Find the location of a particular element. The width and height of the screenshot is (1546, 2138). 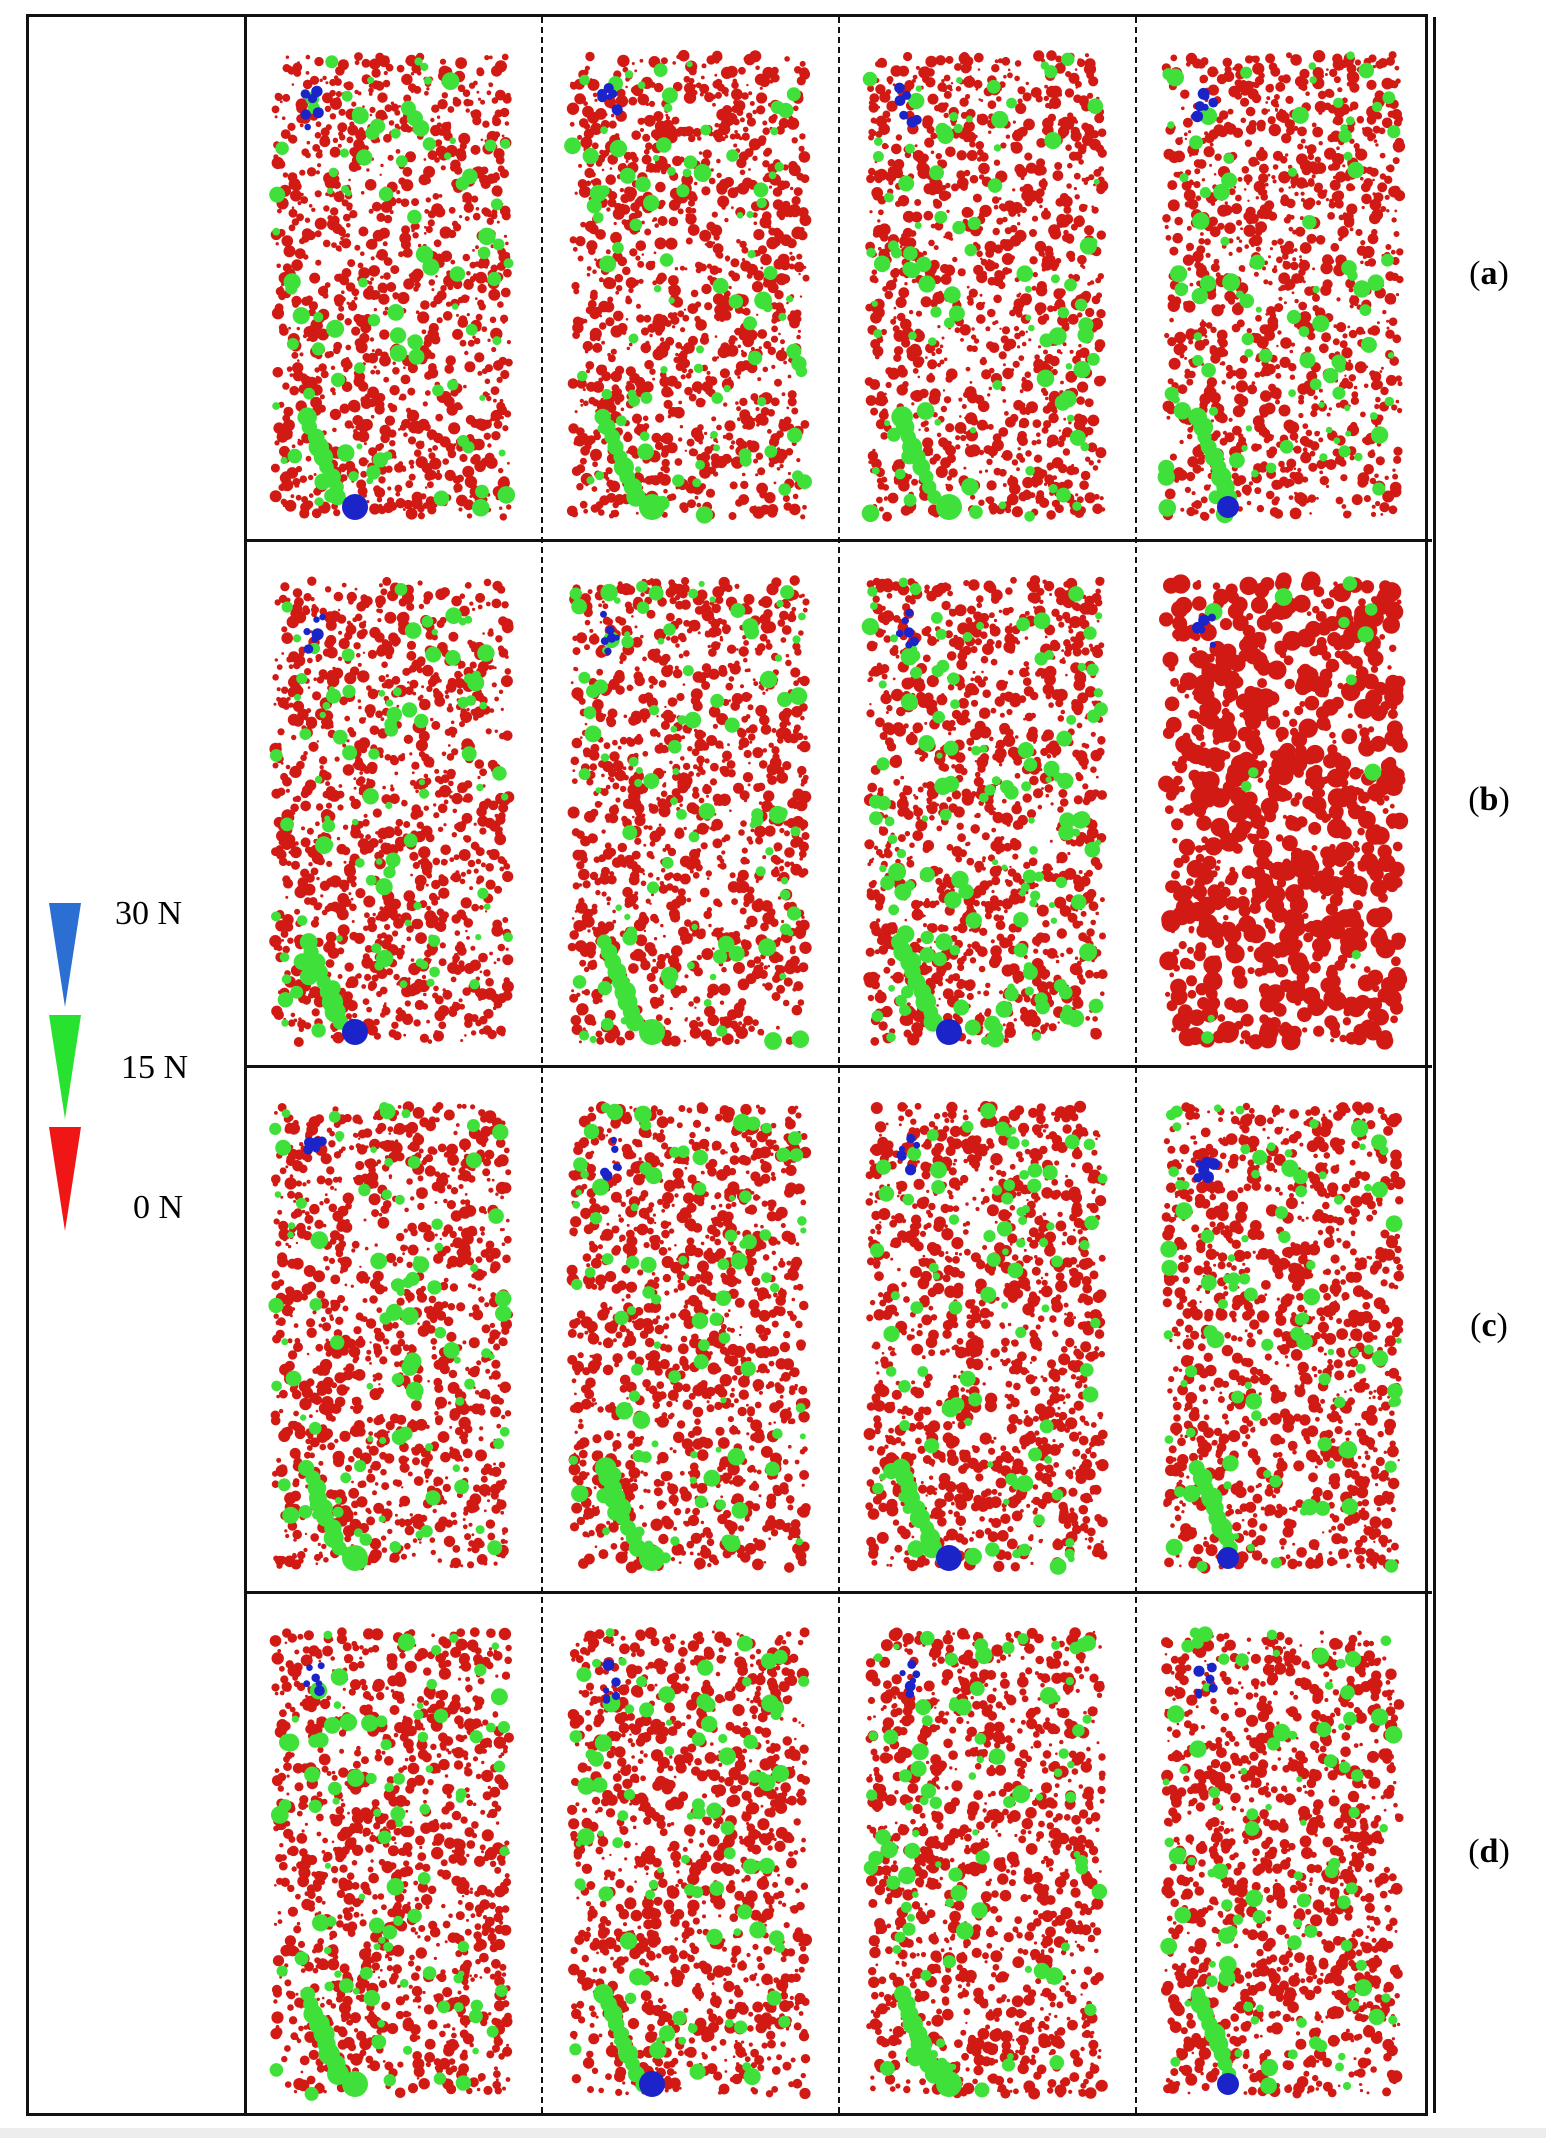

triangle-green-icon is located at coordinates (65, 1067).